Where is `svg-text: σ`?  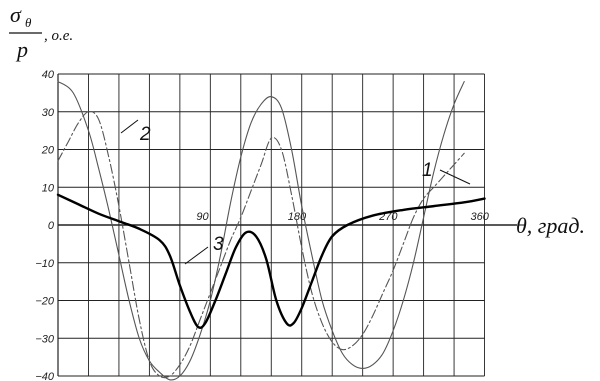
svg-text: σ is located at coordinates (16, 14).